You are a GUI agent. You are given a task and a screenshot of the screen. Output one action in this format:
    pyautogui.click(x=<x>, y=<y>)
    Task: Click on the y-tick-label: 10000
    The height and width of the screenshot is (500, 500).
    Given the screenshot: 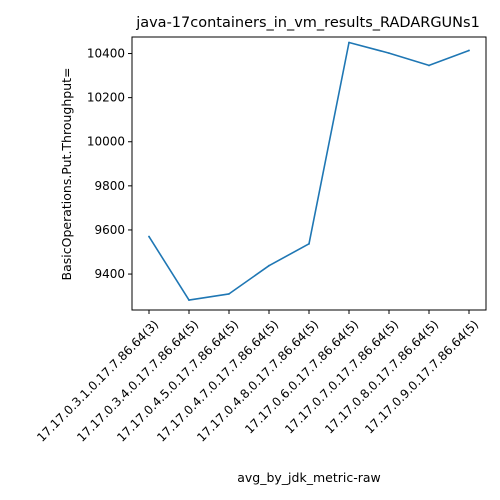 What is the action you would take?
    pyautogui.click(x=106, y=142)
    